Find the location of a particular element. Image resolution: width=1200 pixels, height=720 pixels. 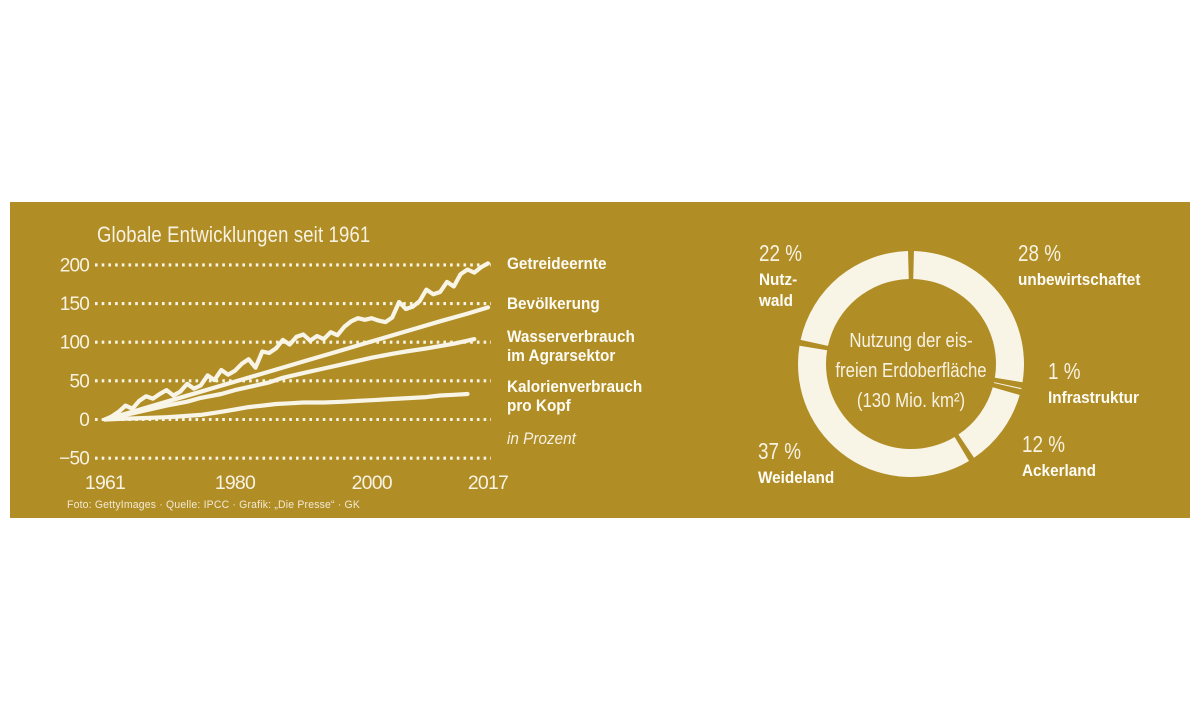

donut-slice-weideland is located at coordinates (884, 411).